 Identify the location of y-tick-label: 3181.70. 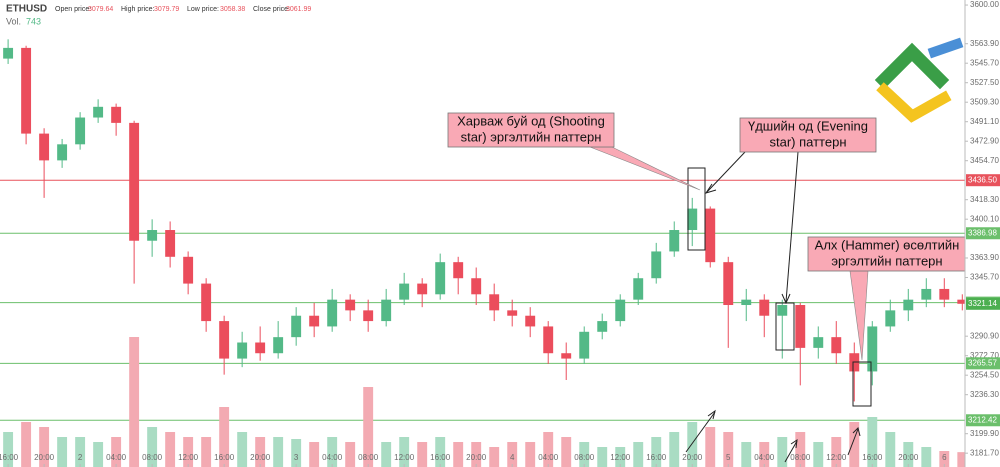
(984, 452).